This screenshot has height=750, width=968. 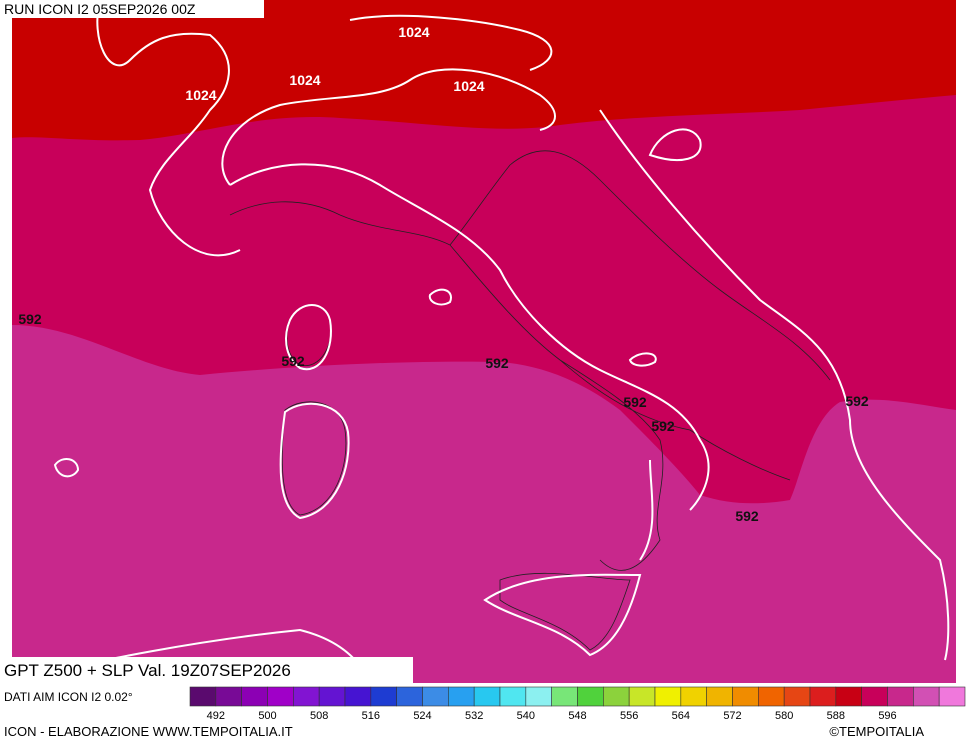 I want to click on copyright-label: ©TEMPOITALIA, so click(x=876, y=731).